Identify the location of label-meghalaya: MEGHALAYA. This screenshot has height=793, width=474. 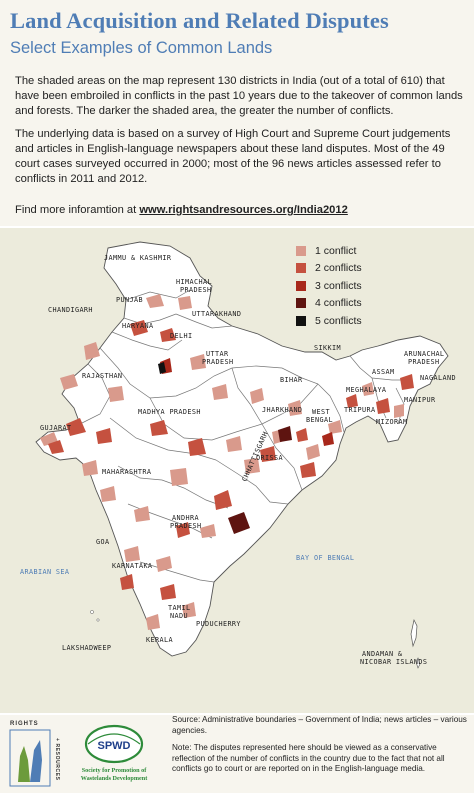
(366, 390).